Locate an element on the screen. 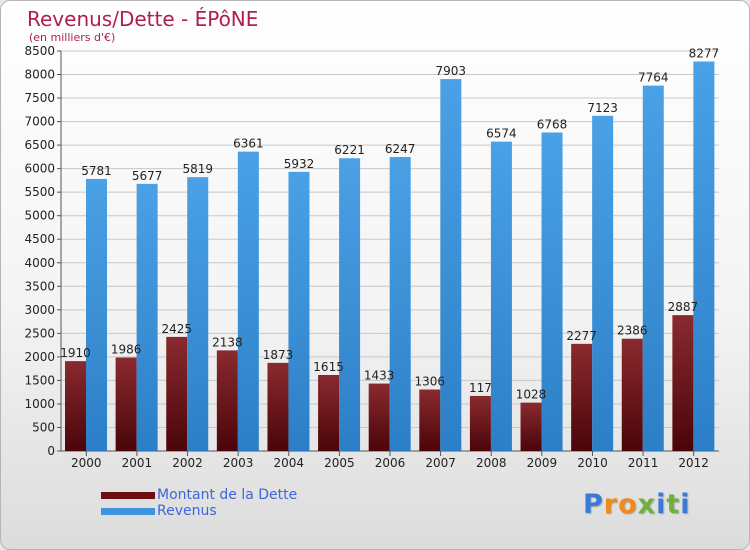 The height and width of the screenshot is (550, 750). data-label-debt: 1873 is located at coordinates (278, 355).